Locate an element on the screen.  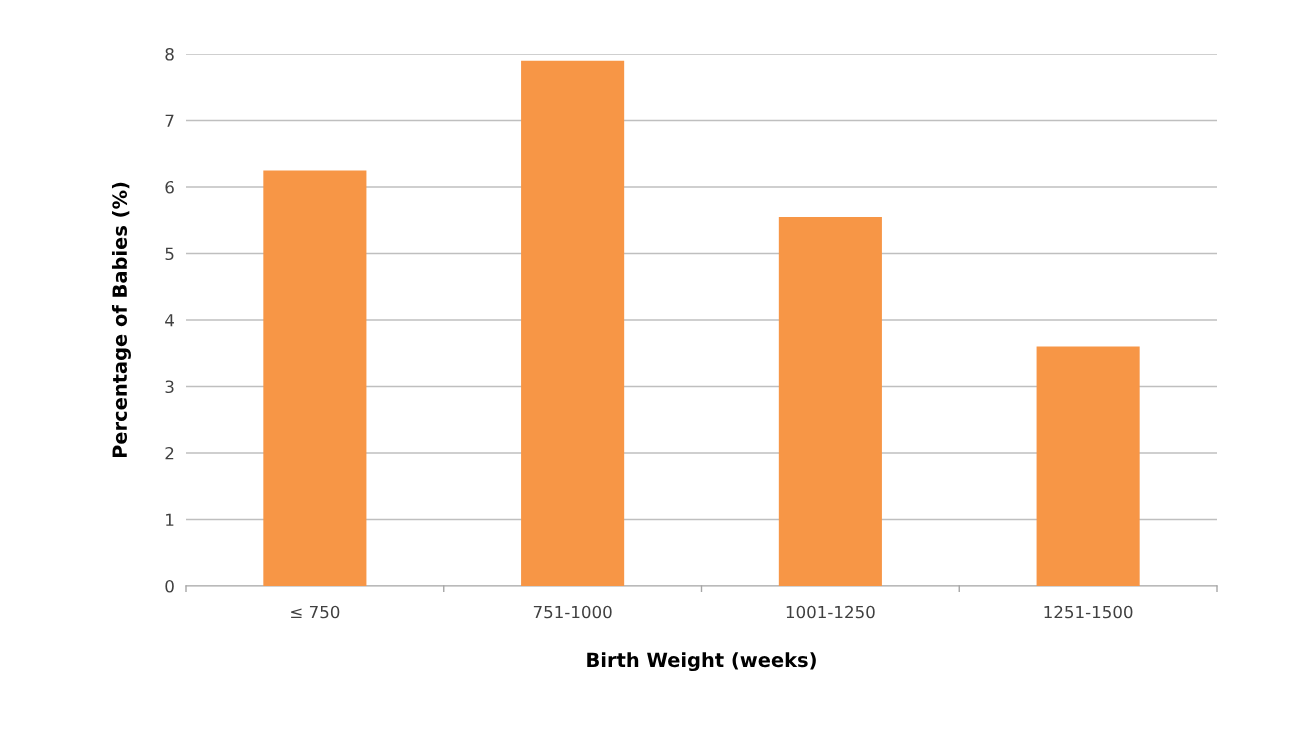
x-tick-label: 751-1000 is located at coordinates (572, 612).